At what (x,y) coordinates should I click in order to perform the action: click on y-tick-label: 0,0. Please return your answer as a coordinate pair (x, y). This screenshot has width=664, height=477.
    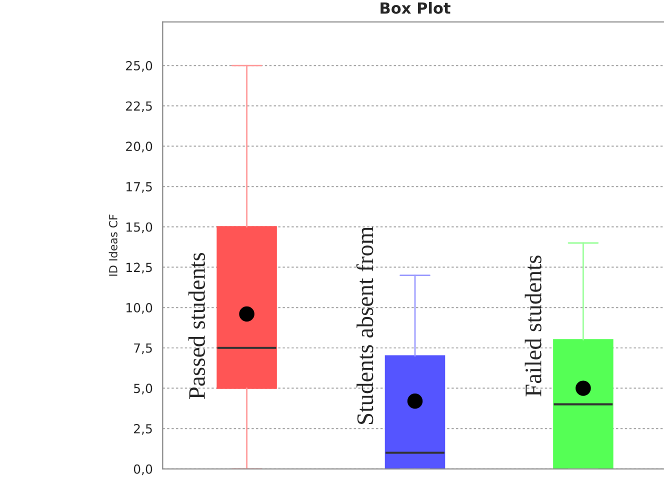
    Looking at the image, I should click on (143, 470).